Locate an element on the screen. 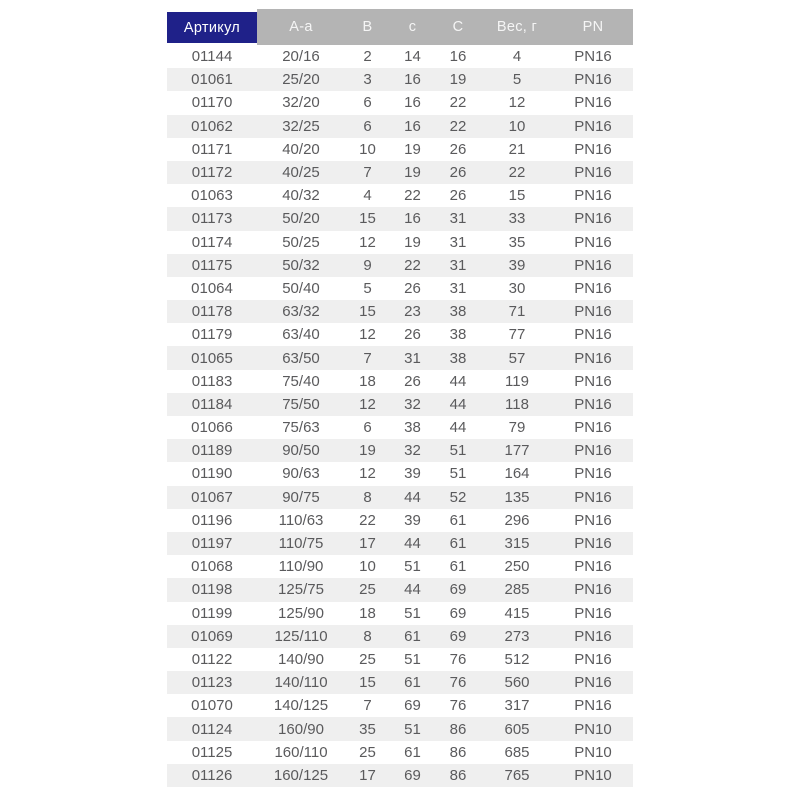  table-cell: 3 is located at coordinates (367, 80).